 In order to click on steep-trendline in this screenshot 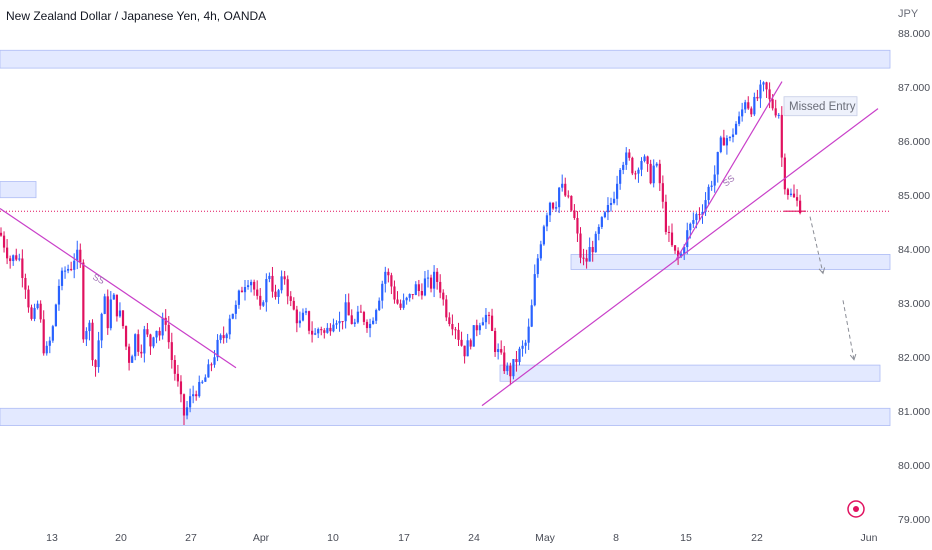, I will do `click(729, 171)`.